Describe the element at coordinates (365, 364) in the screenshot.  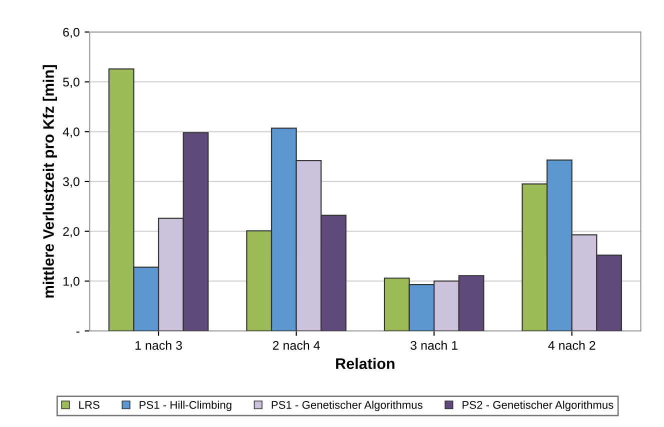
I see `x-axis-title: Relation` at that location.